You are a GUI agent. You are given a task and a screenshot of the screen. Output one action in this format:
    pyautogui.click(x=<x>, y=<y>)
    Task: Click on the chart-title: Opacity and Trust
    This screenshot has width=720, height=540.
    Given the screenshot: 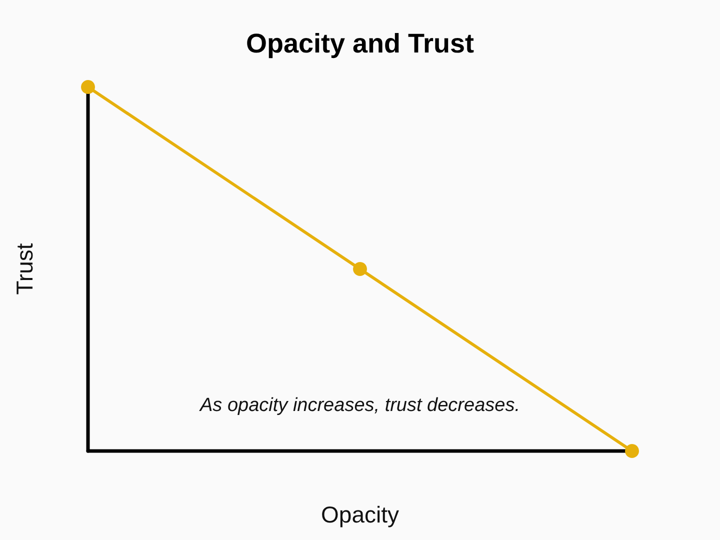 What is the action you would take?
    pyautogui.click(x=360, y=43)
    